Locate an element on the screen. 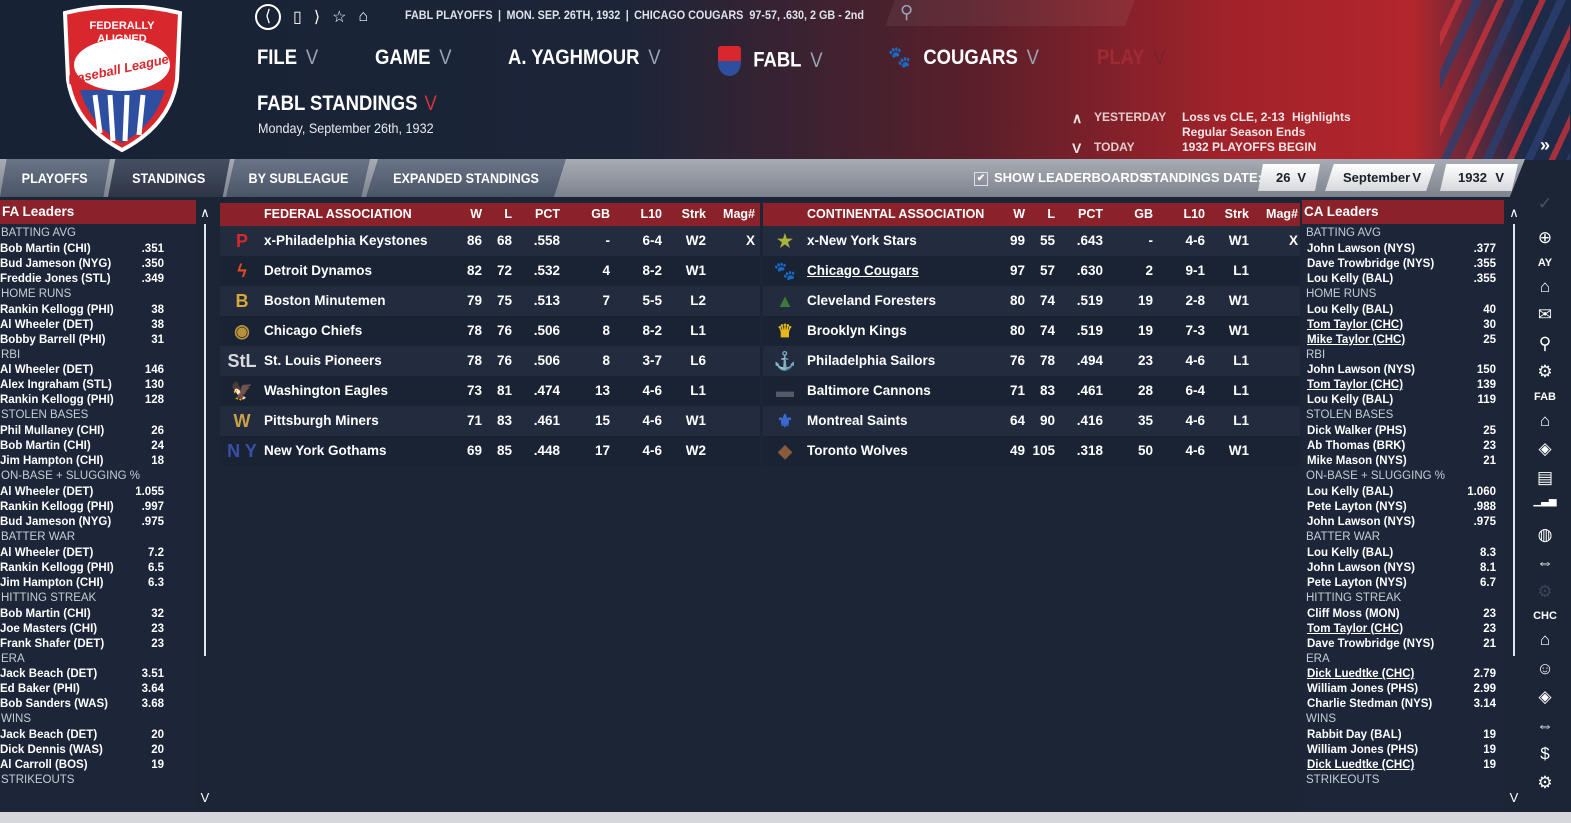  leader-row: Lou Kelly (BAL) 119 is located at coordinates (1400, 400).